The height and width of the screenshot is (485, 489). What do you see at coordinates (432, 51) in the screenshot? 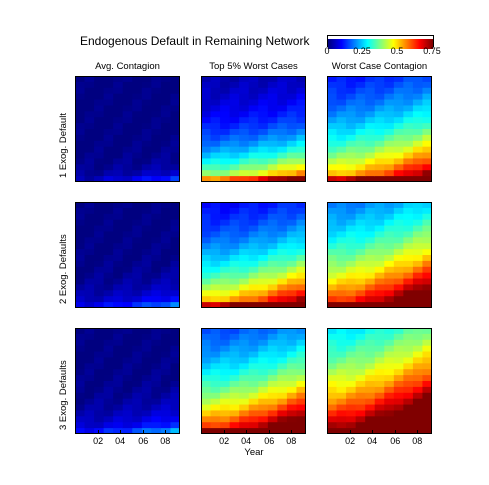
I see `colorbar-tick-label: 0.75` at bounding box center [432, 51].